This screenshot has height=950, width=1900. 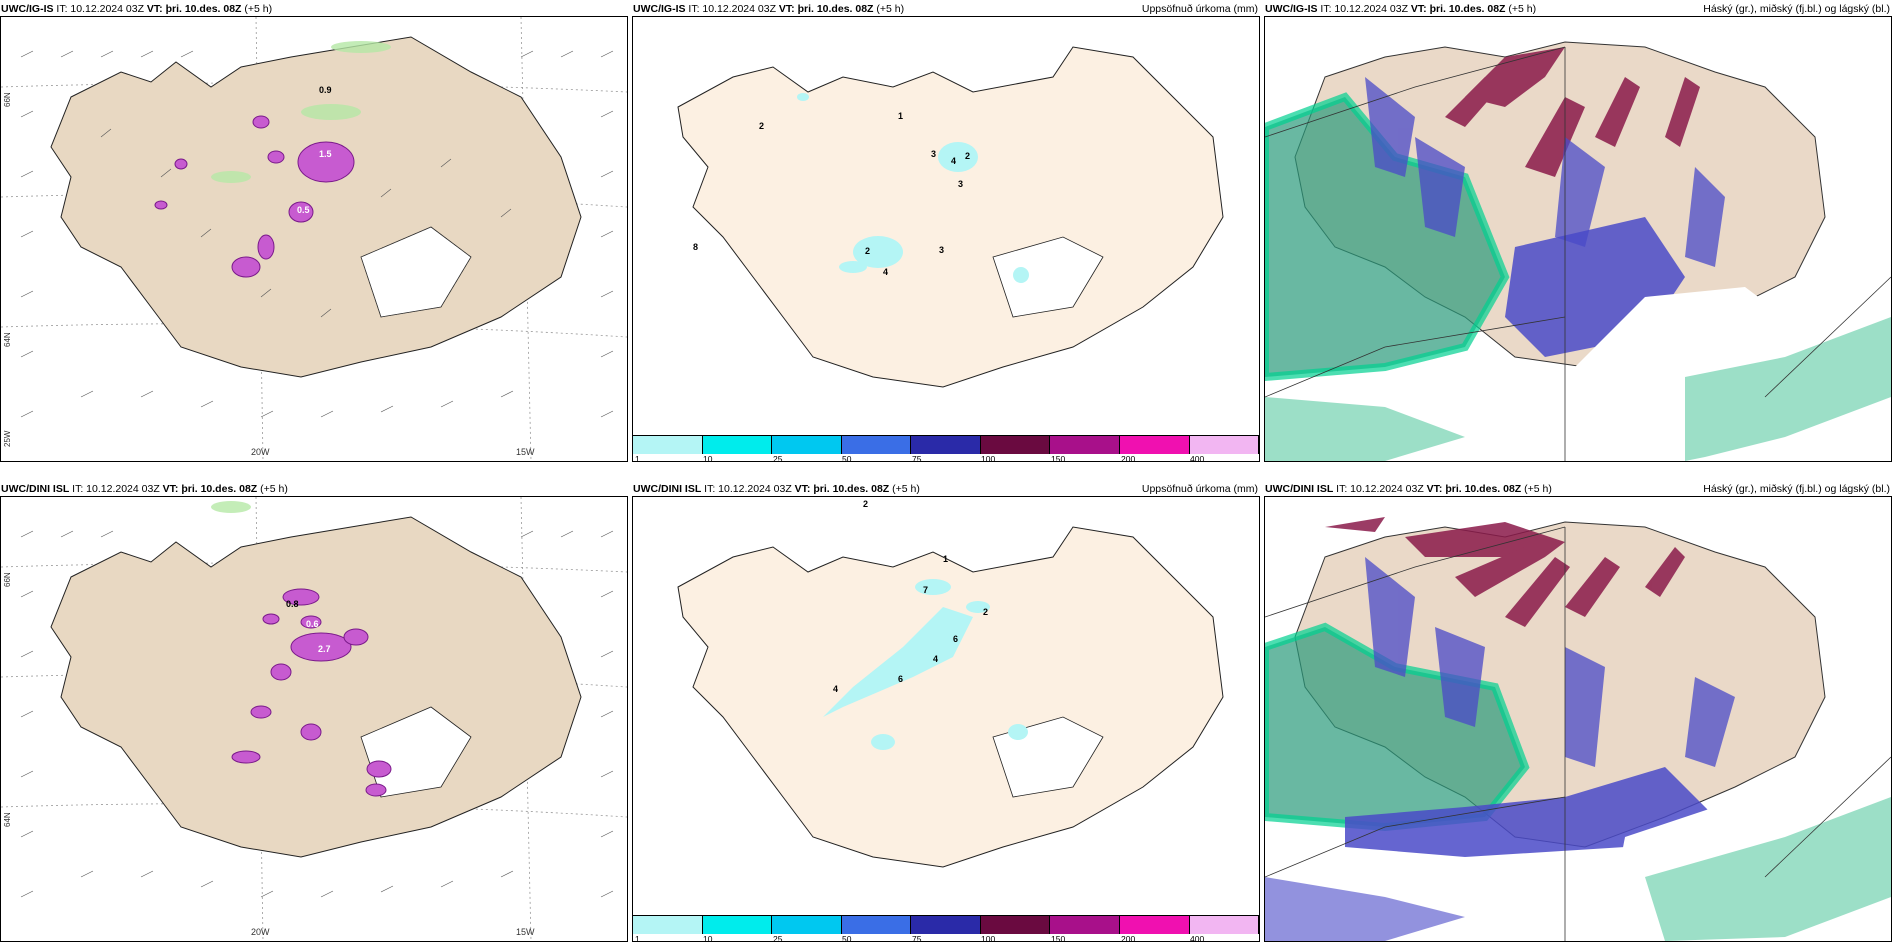 What do you see at coordinates (695, 247) in the screenshot?
I see `precip-label: 8` at bounding box center [695, 247].